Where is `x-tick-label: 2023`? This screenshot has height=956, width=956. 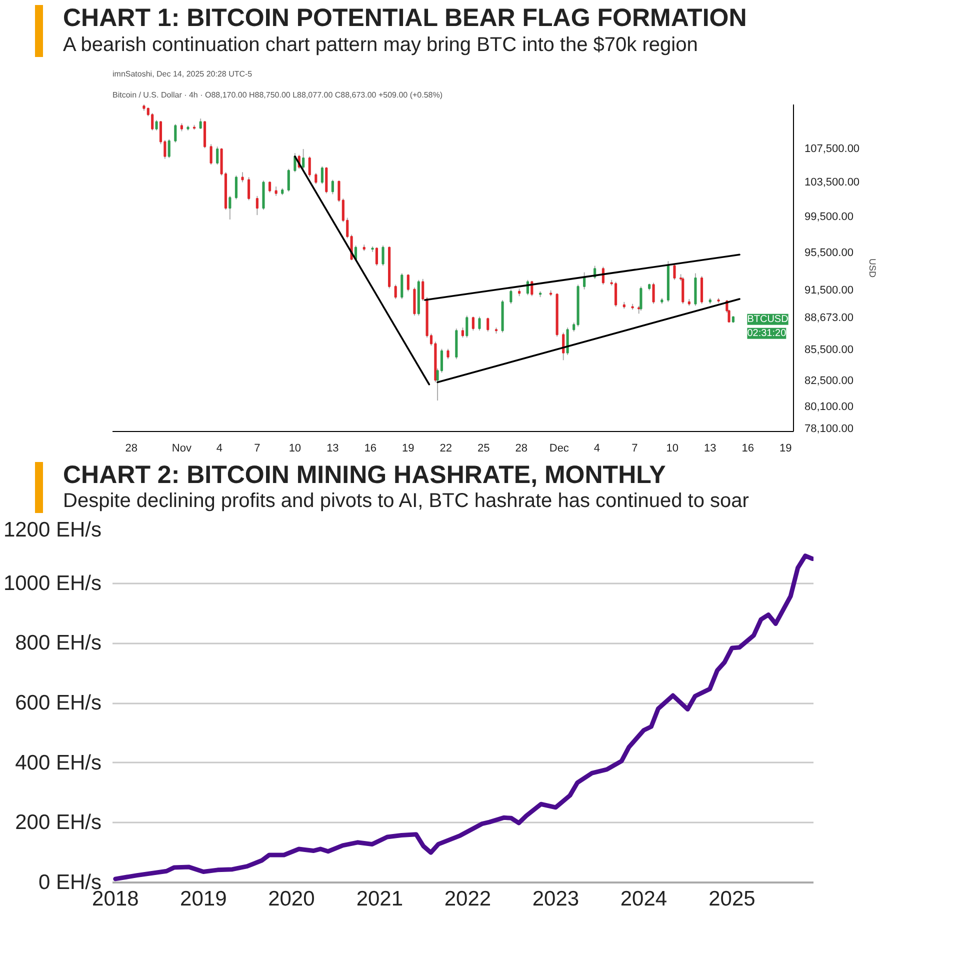 x-tick-label: 2023 is located at coordinates (556, 899).